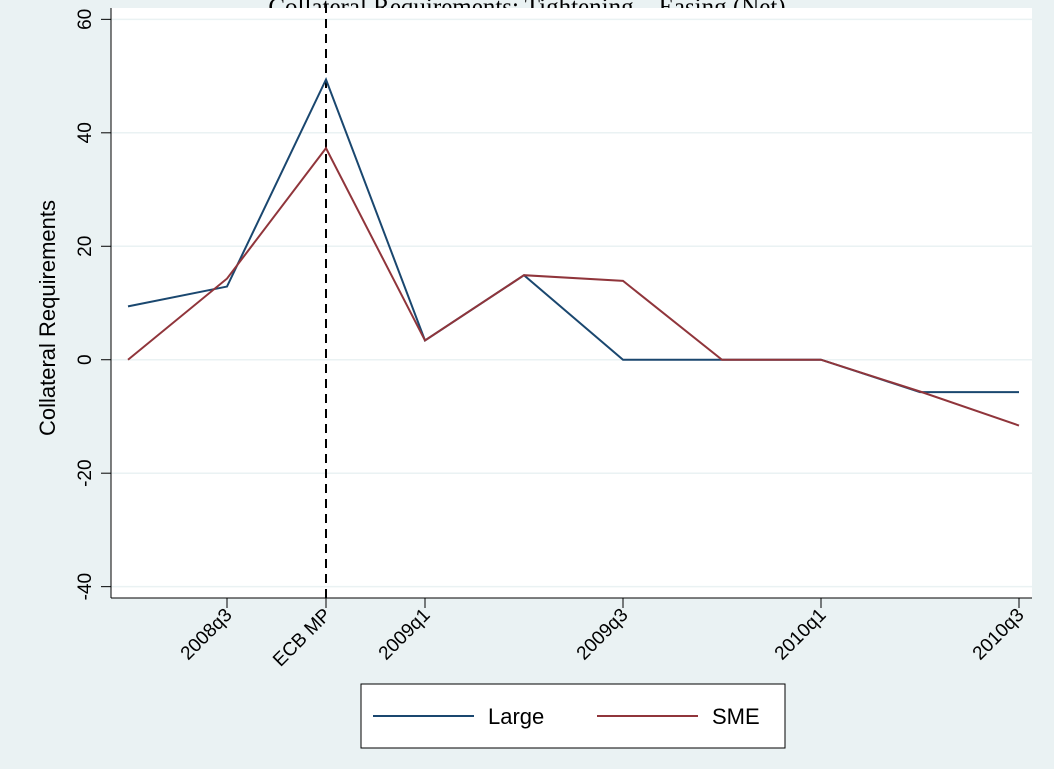  I want to click on legend-label-large: Large, so click(516, 716).